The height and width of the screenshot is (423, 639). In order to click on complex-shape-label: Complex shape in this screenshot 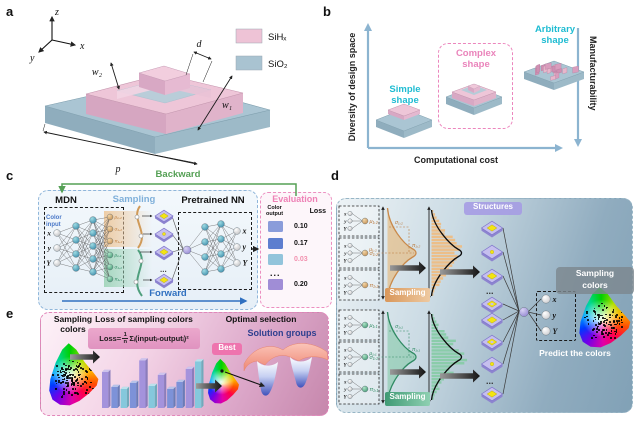, I will do `click(476, 59)`.